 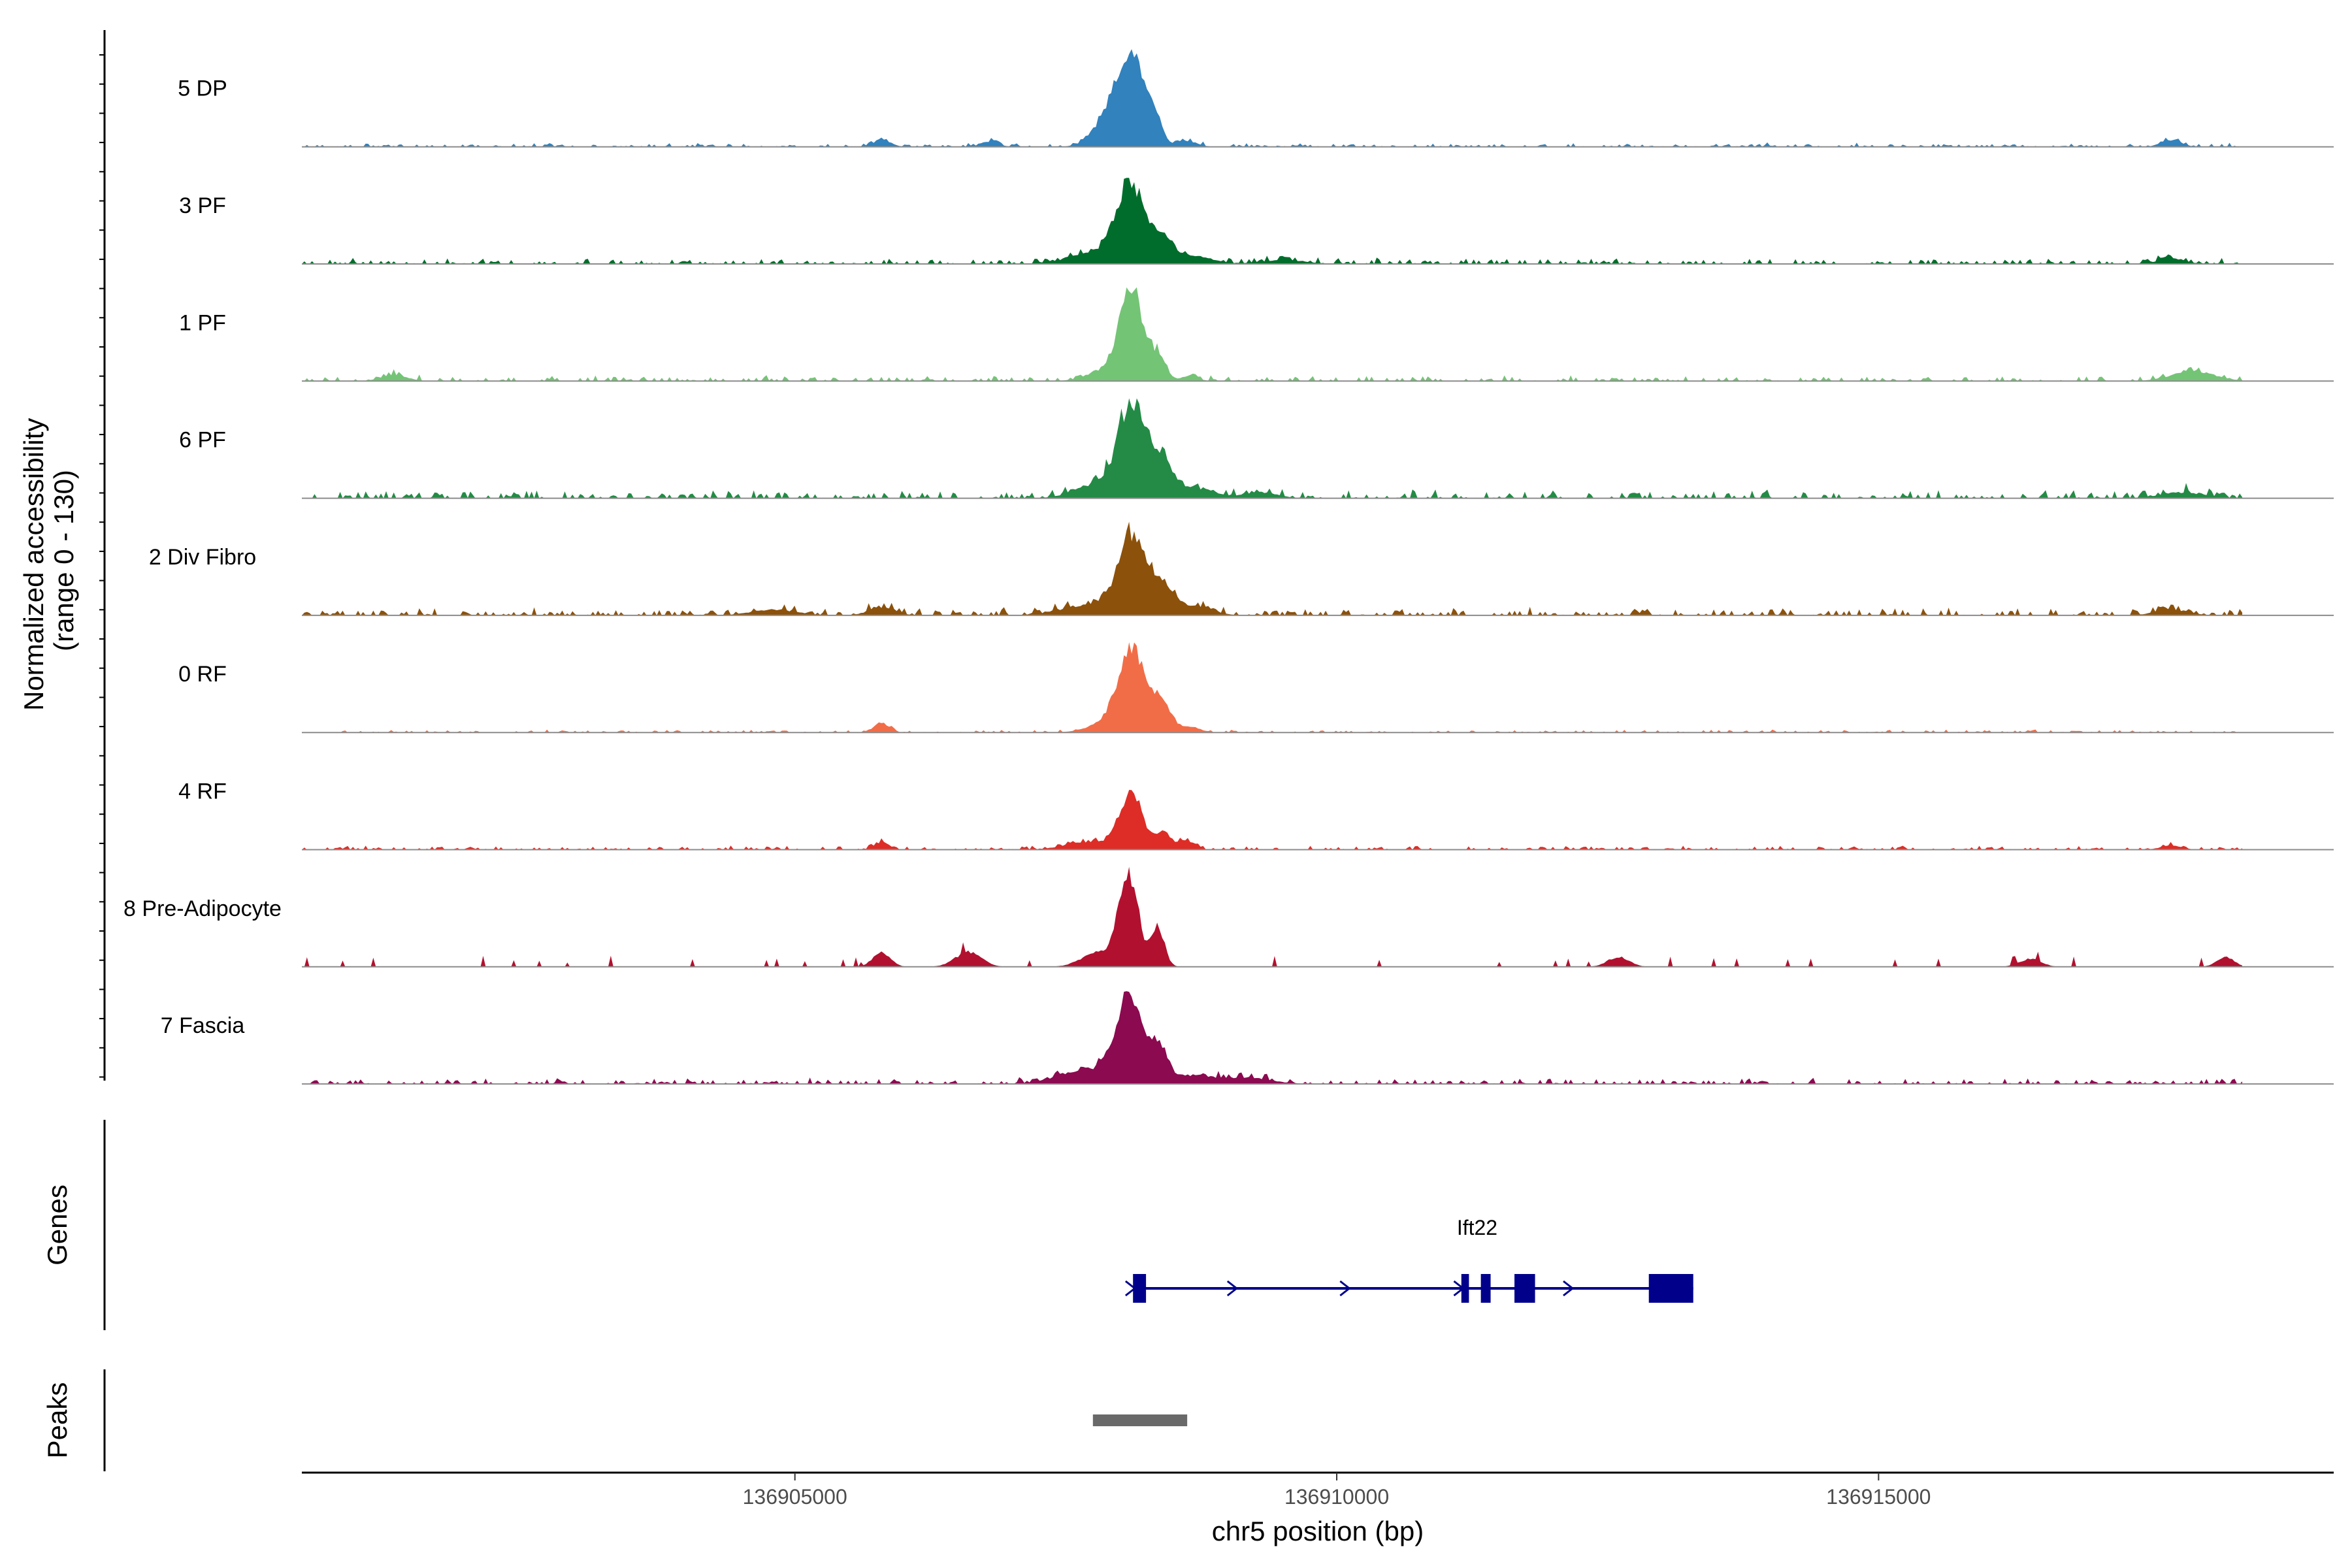 I want to click on coverage-y-label-line2: (range 0 - 130), so click(x=63, y=560).